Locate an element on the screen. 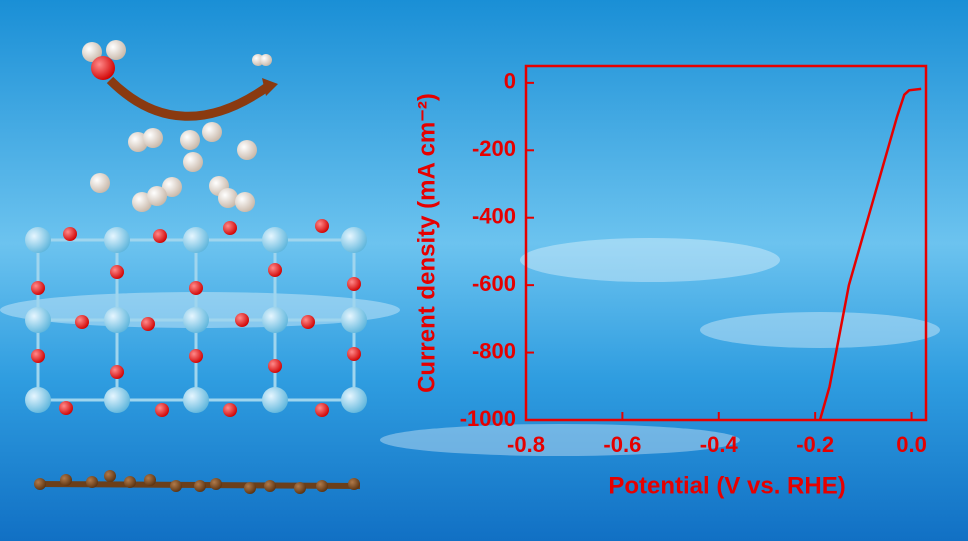 The image size is (968, 541). x-axis-label: Potential (V vs. RHE) is located at coordinates (726, 485).